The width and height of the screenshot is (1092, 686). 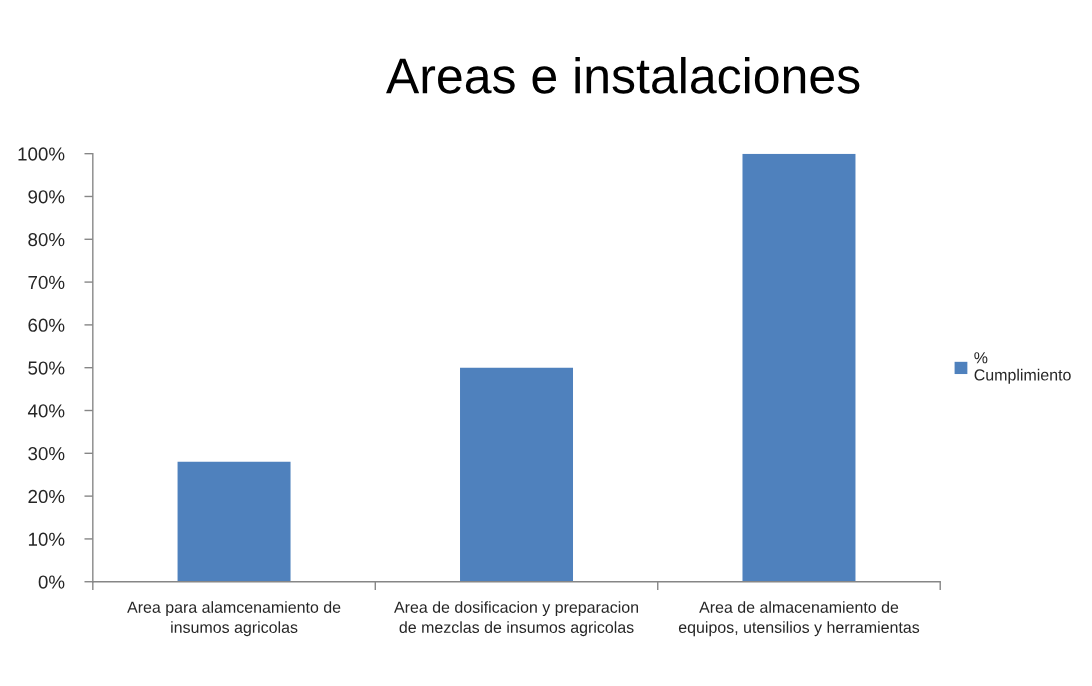 I want to click on y-tick-label: 20%, so click(x=46, y=496).